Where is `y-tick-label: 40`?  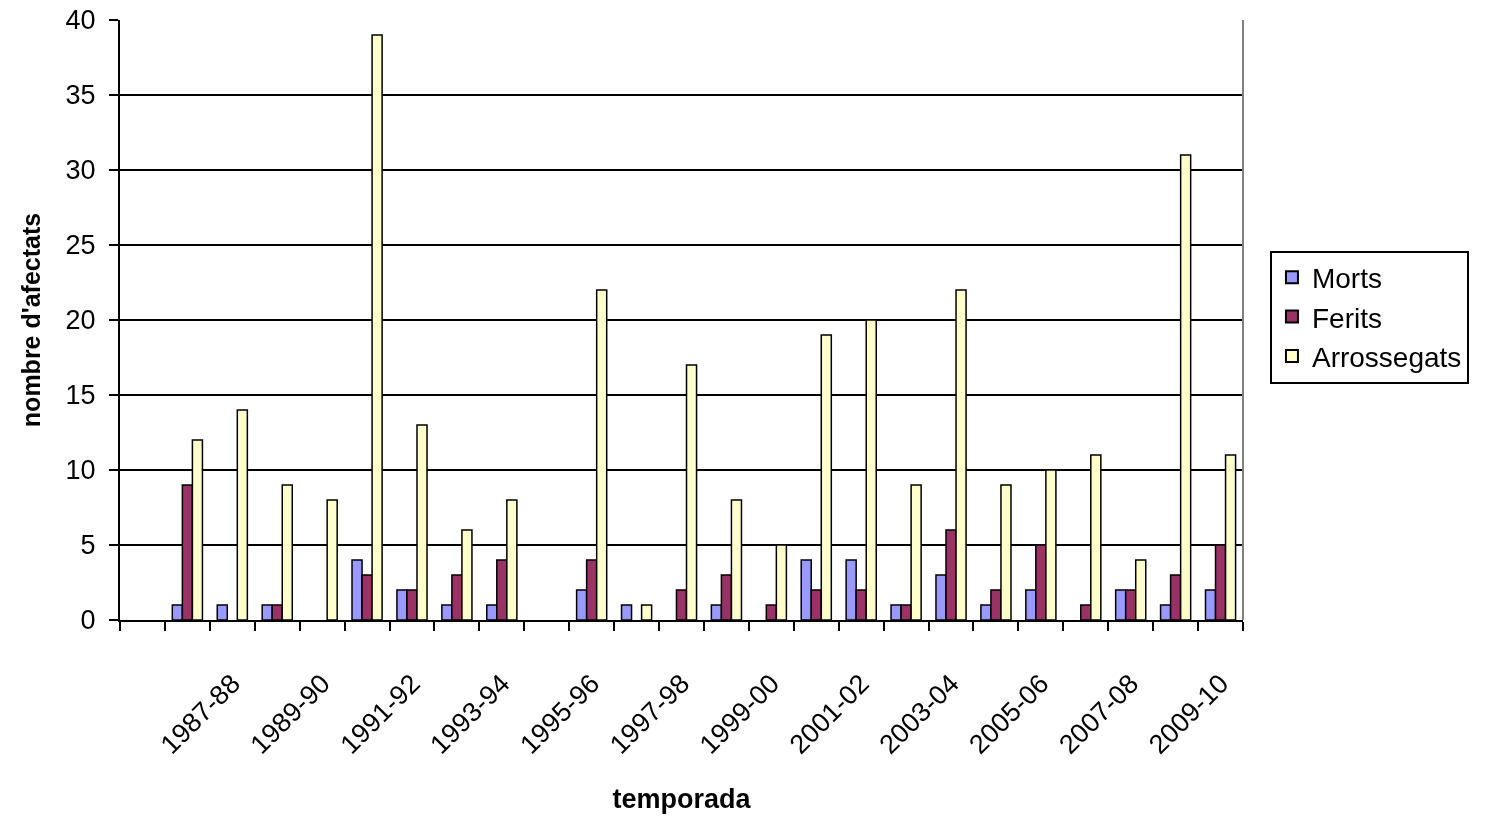
y-tick-label: 40 is located at coordinates (80, 20).